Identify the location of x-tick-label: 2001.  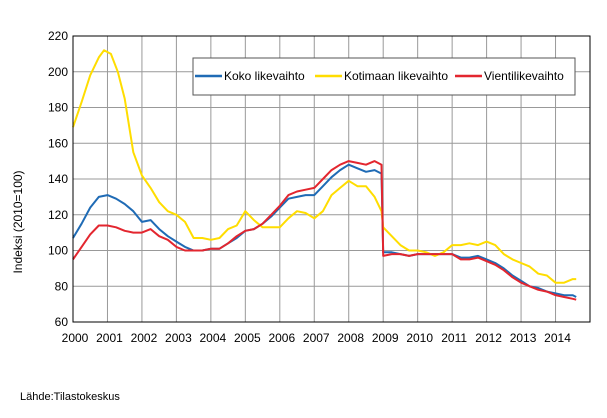
(109, 338).